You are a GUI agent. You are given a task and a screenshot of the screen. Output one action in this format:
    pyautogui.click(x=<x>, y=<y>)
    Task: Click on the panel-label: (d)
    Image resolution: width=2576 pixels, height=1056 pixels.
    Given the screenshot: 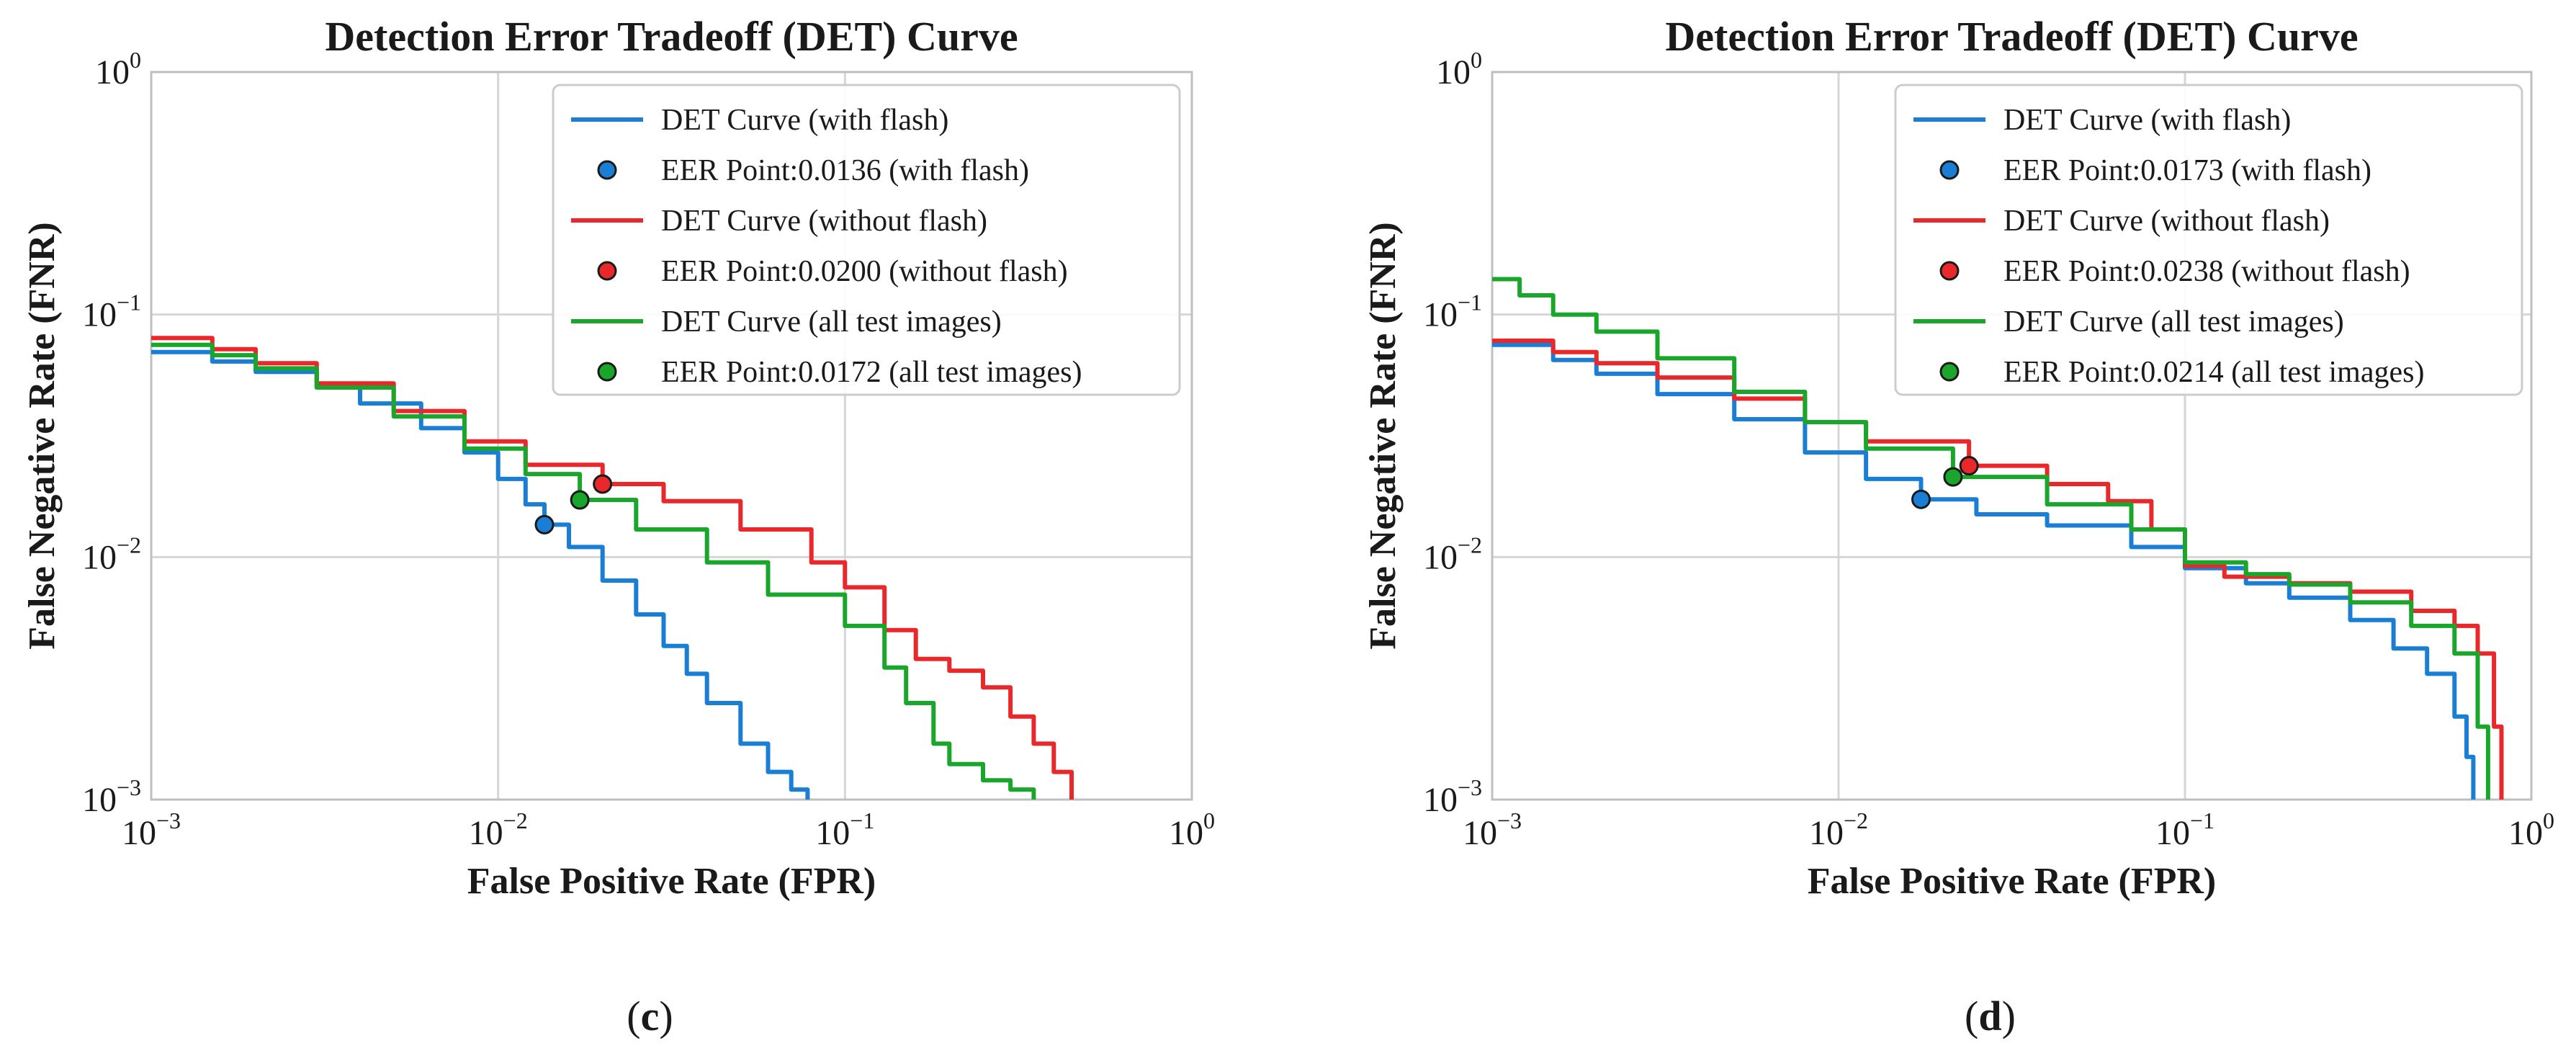 What is the action you would take?
    pyautogui.click(x=1990, y=1016)
    